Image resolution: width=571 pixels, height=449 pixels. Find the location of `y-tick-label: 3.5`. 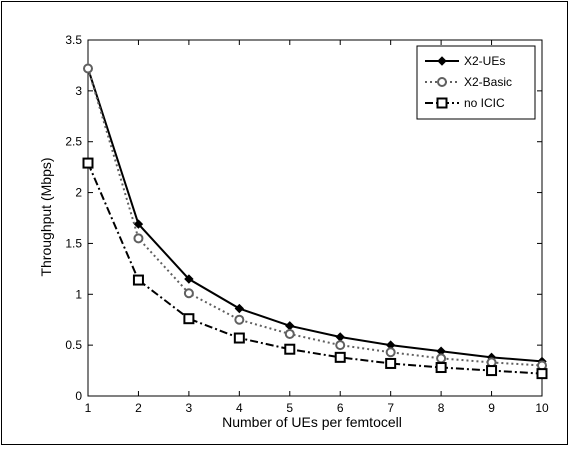

y-tick-label: 3.5 is located at coordinates (73, 40).